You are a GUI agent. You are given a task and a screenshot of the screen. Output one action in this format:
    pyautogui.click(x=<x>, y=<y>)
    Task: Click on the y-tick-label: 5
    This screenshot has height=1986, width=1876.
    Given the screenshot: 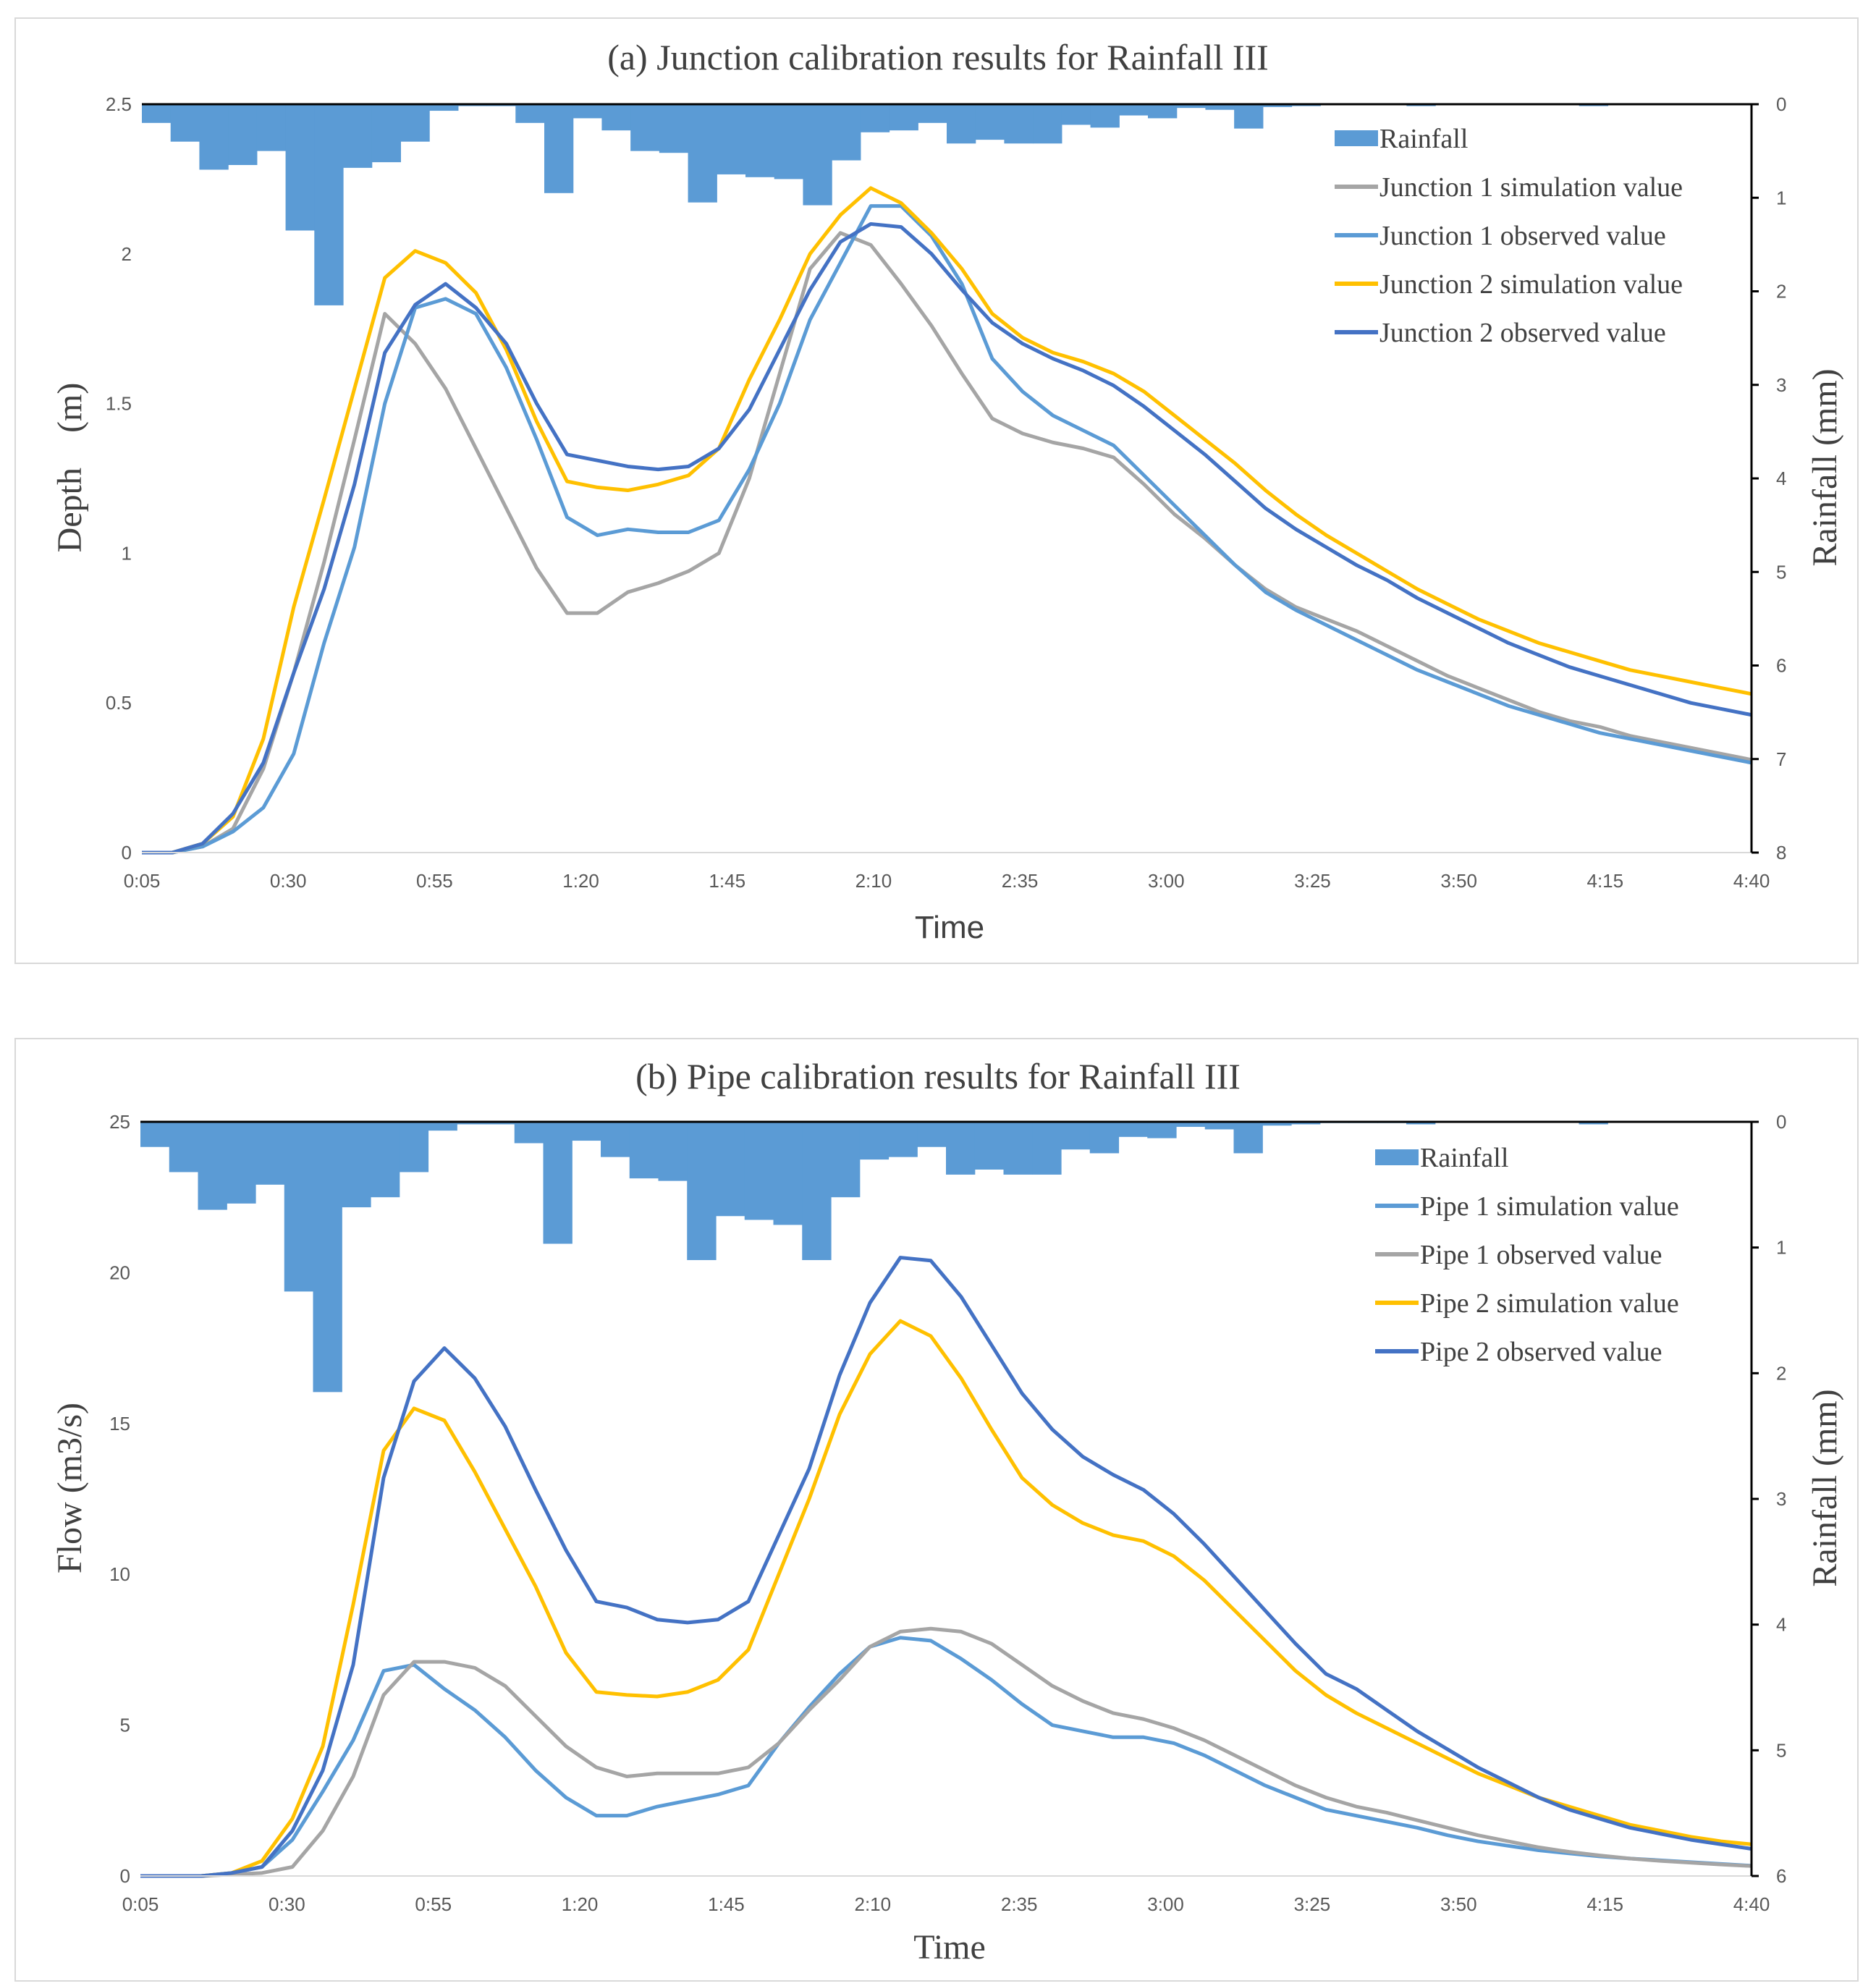 What is the action you would take?
    pyautogui.click(x=125, y=1725)
    